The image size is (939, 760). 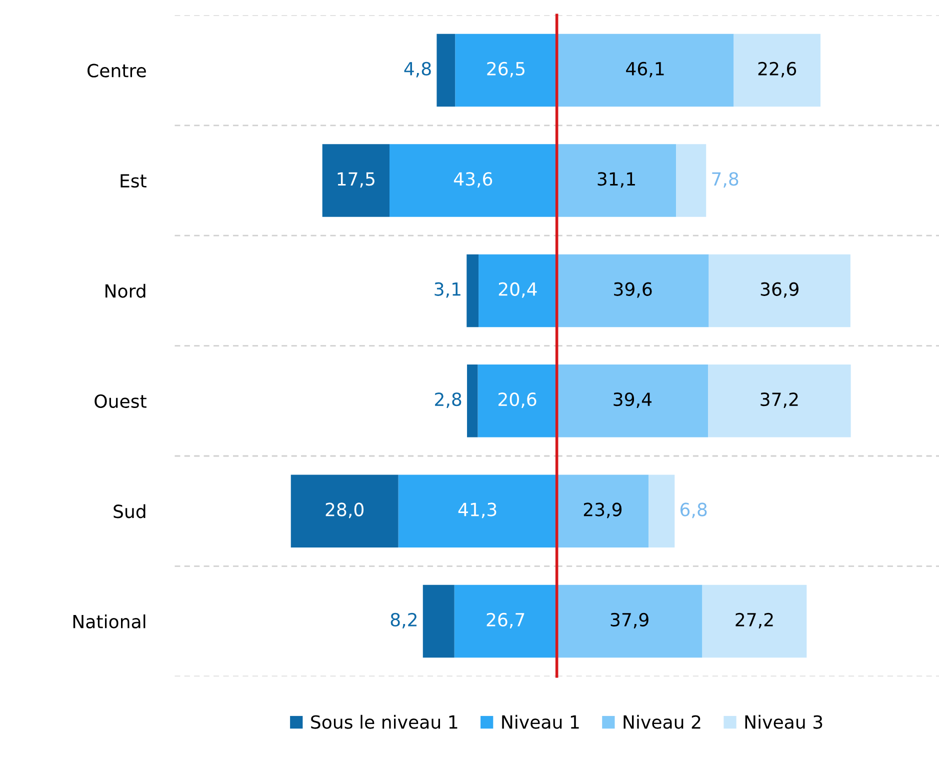 What do you see at coordinates (473, 180) in the screenshot?
I see `data-label: 43,6` at bounding box center [473, 180].